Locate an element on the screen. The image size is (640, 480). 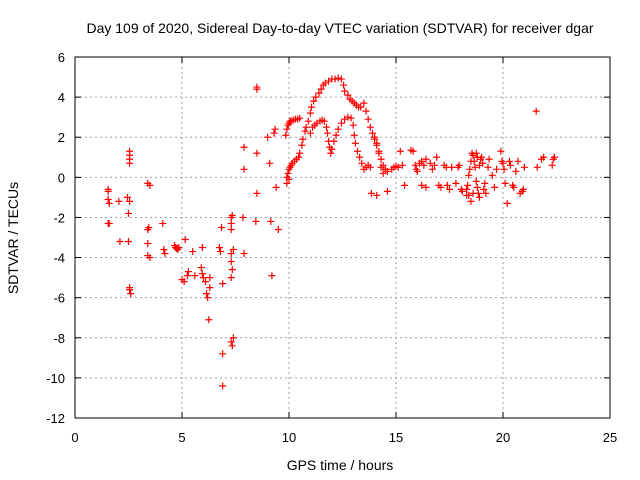
y-tick-label: -4 is located at coordinates (59, 258).